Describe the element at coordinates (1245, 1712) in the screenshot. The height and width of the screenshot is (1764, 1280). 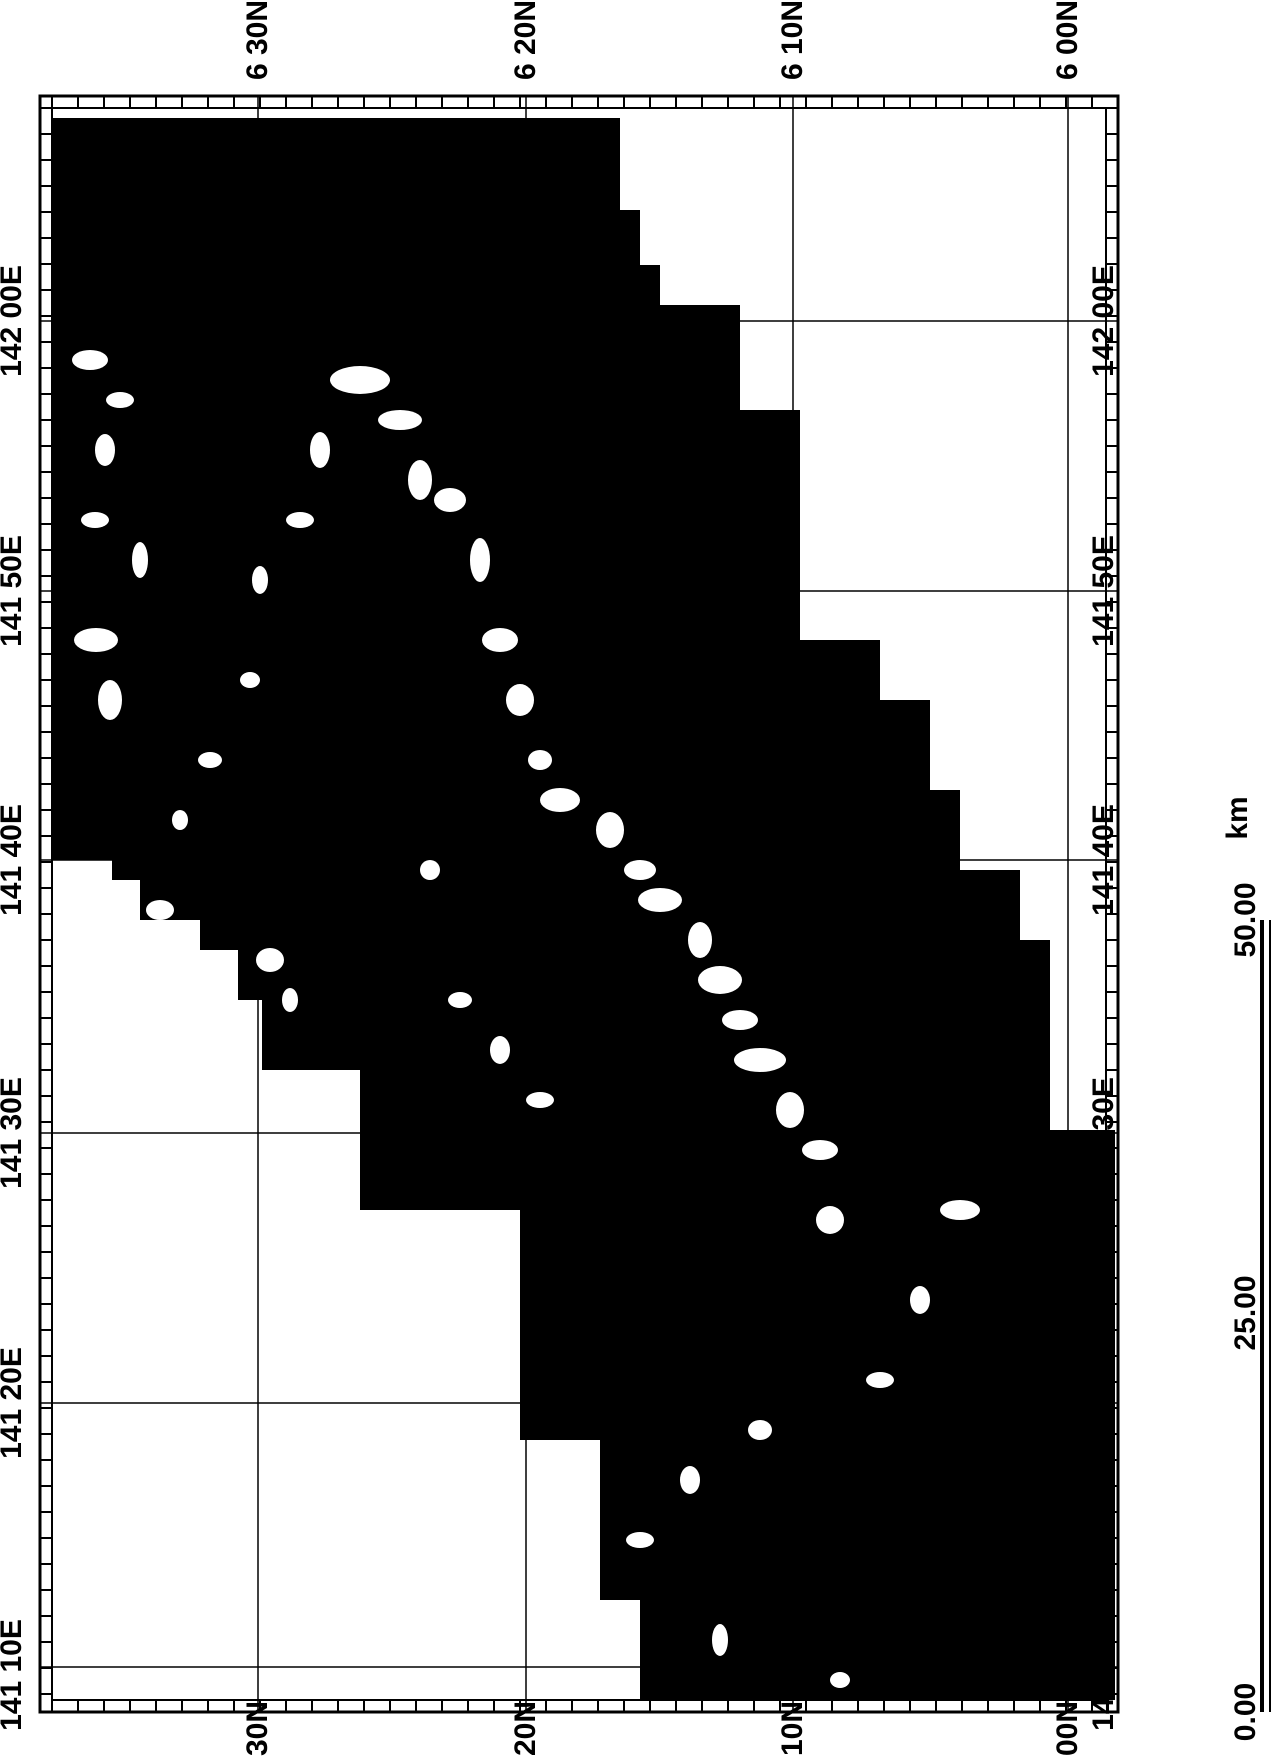
I see `scale-label-0: 0.00` at that location.